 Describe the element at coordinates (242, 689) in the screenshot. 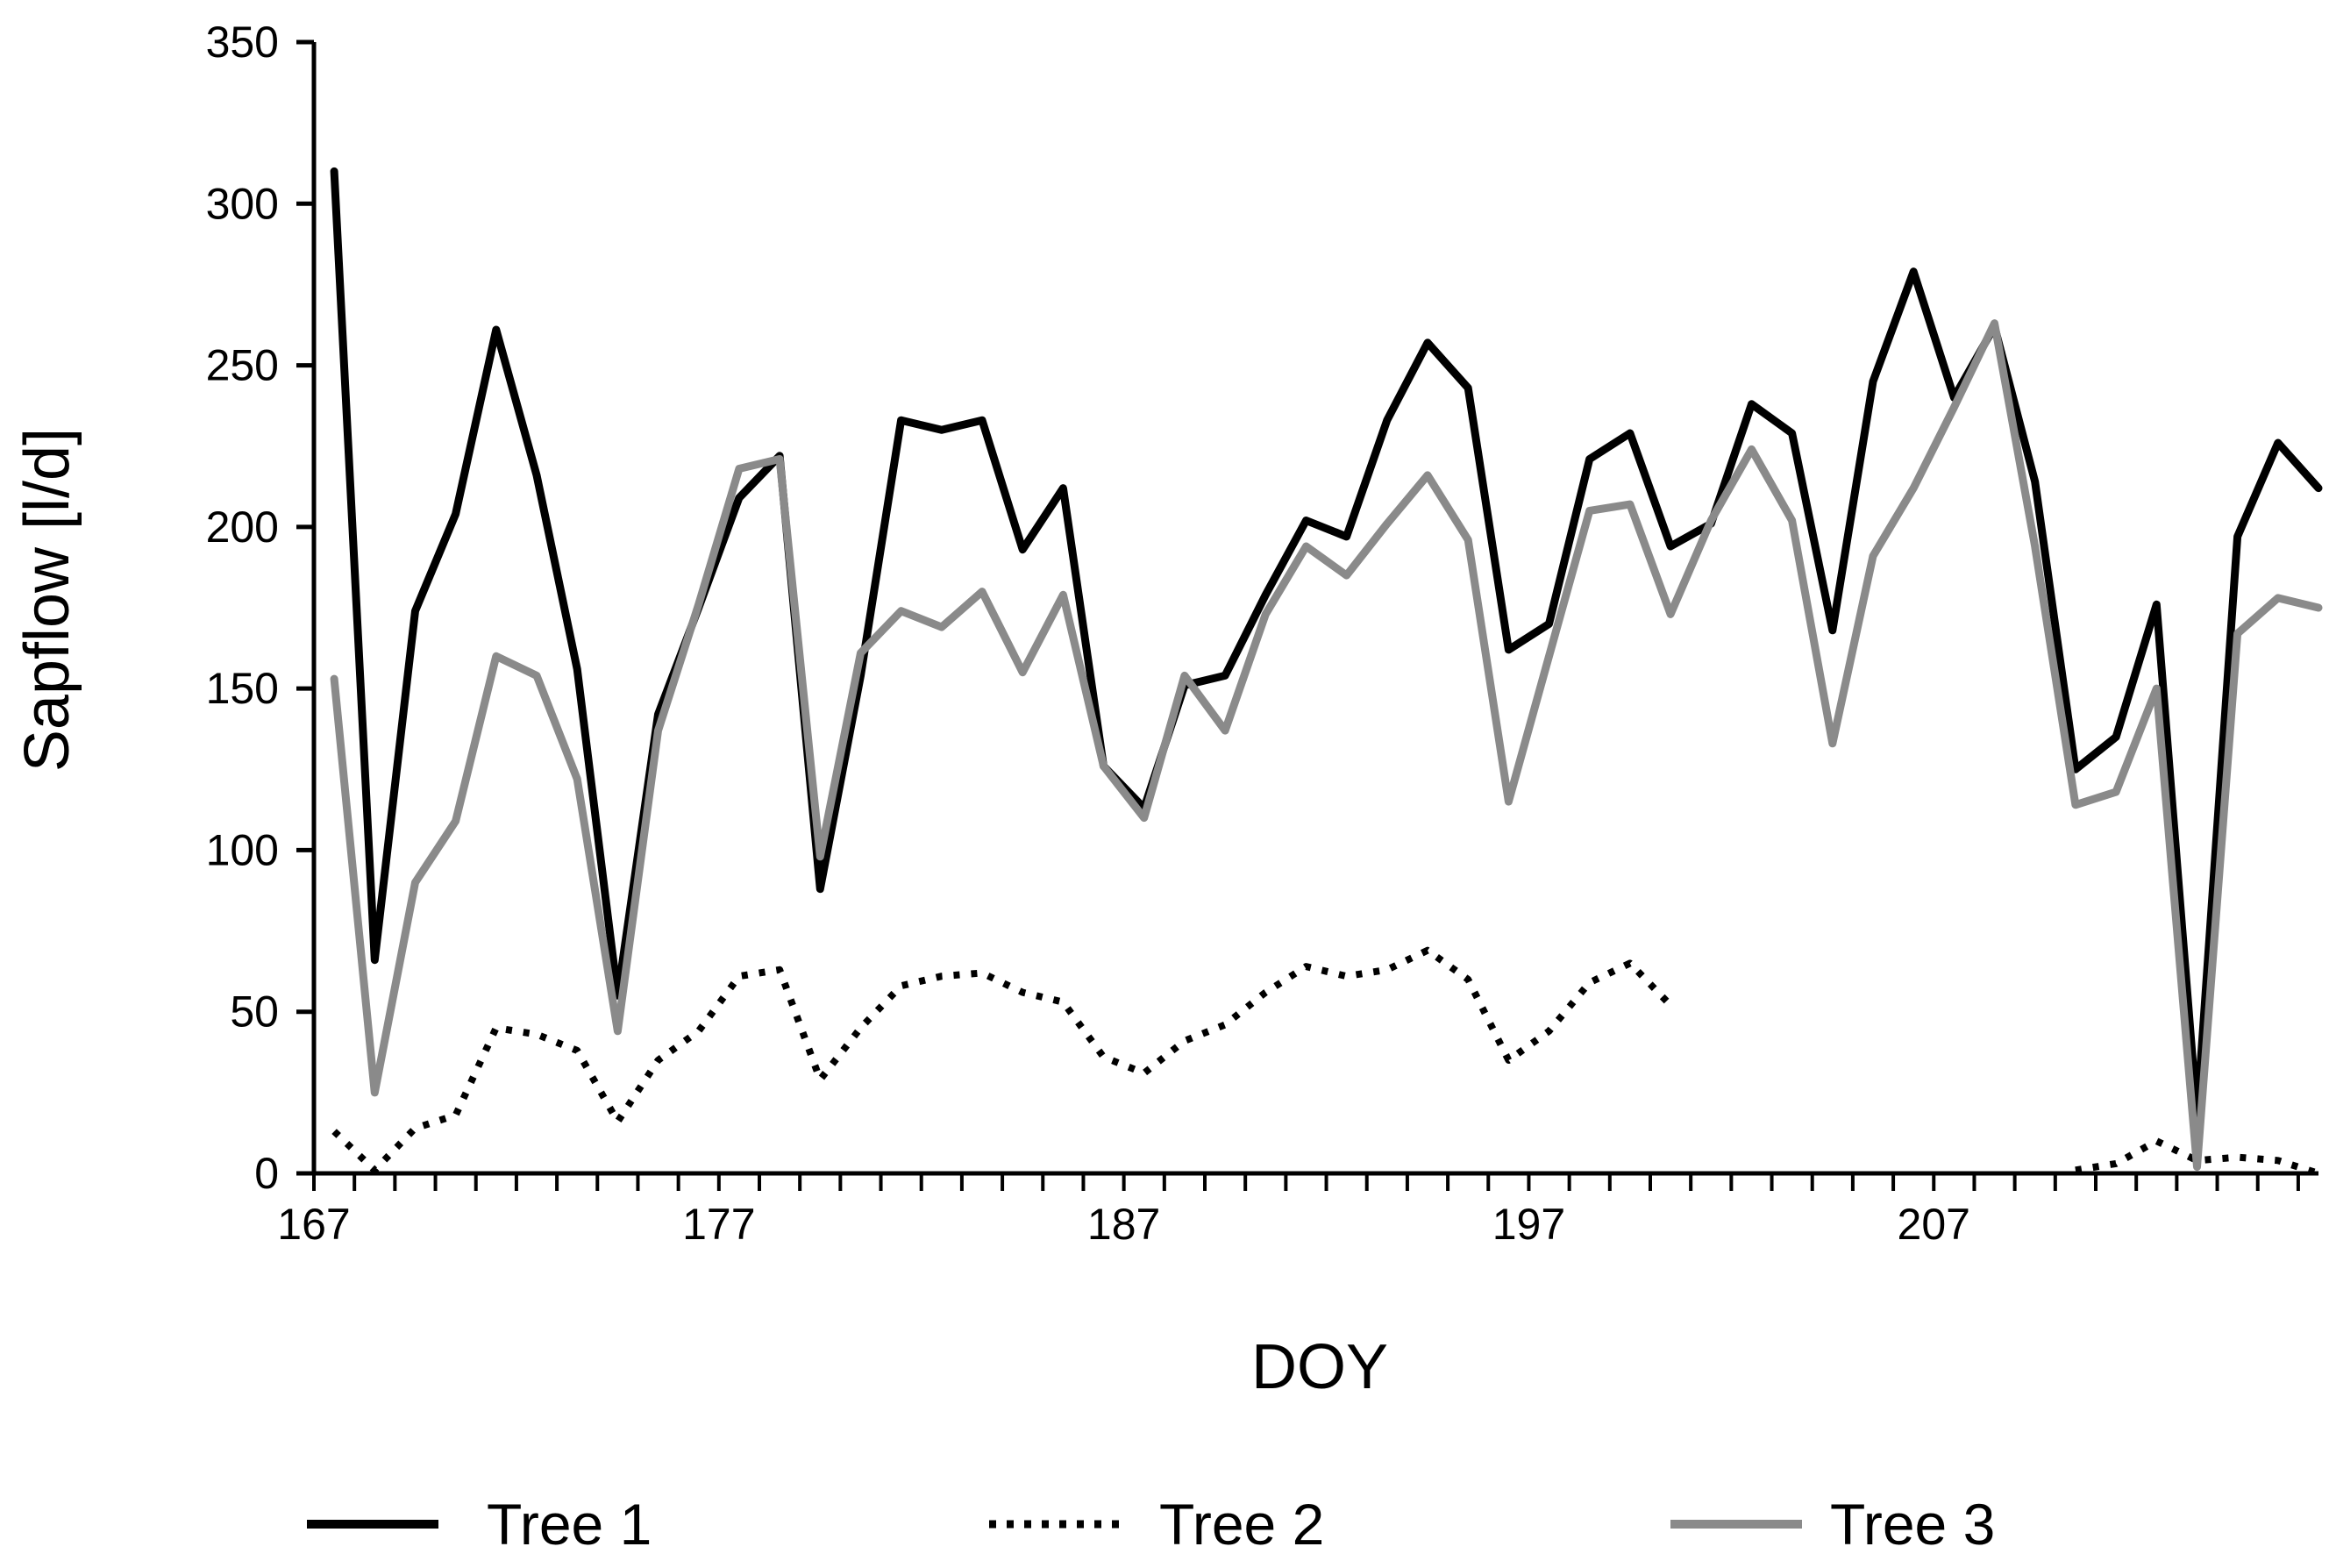

I see `y-tick-label: 150` at that location.